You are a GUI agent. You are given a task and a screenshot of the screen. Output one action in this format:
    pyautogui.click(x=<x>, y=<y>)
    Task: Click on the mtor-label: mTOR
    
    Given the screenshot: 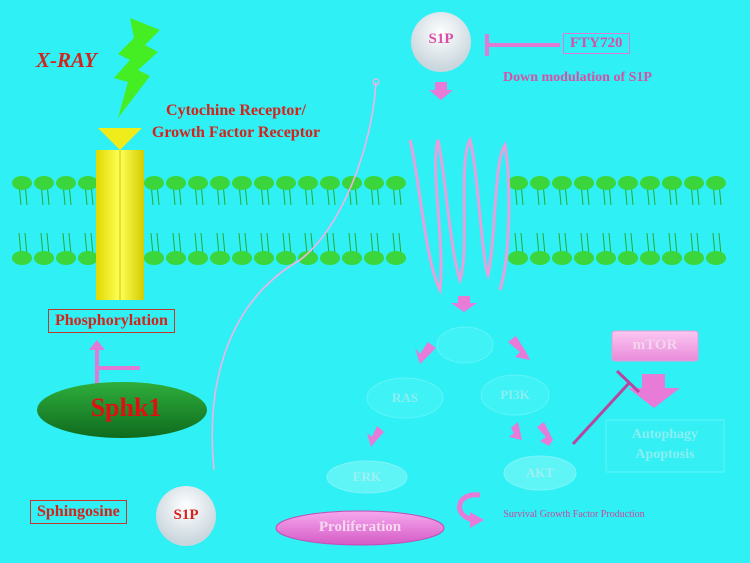 What is the action you would take?
    pyautogui.click(x=655, y=345)
    